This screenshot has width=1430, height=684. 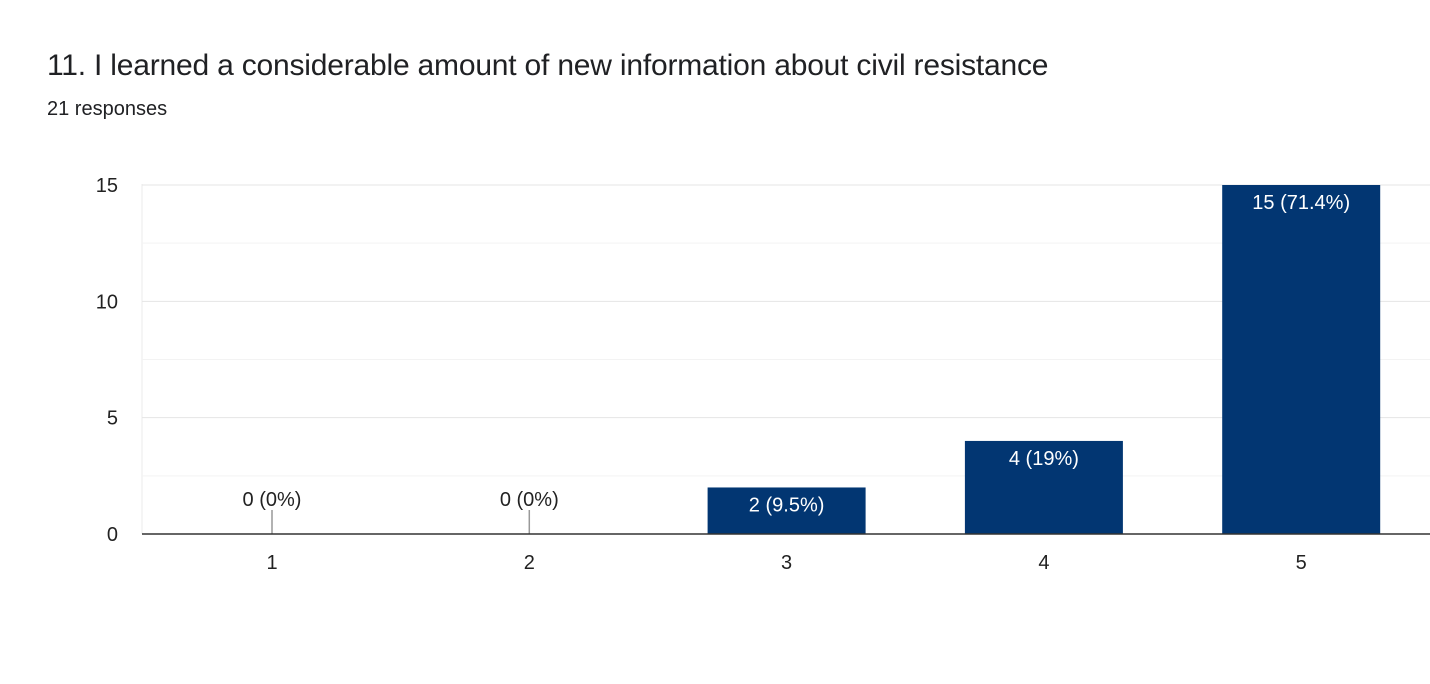 I want to click on bar-label-1: 0 (0%), so click(x=272, y=500).